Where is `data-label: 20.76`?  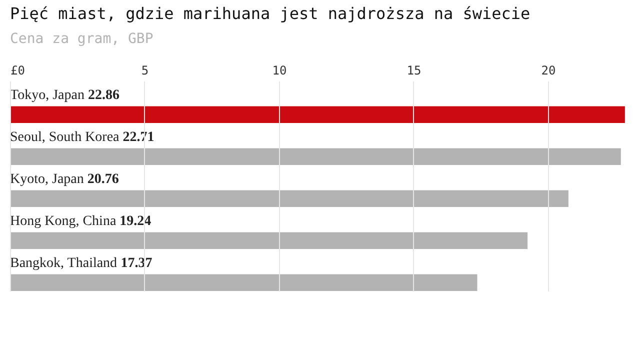 data-label: 20.76 is located at coordinates (103, 180).